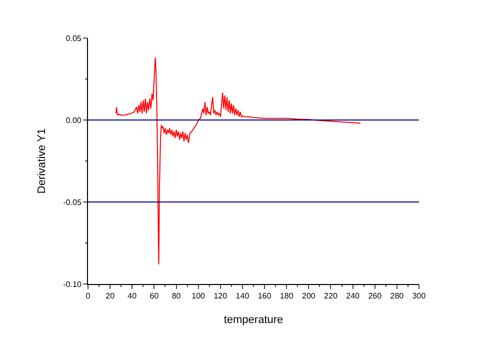 Image resolution: width=487 pixels, height=339 pixels. What do you see at coordinates (72, 202) in the screenshot?
I see `y-tick-label: -0.05` at bounding box center [72, 202].